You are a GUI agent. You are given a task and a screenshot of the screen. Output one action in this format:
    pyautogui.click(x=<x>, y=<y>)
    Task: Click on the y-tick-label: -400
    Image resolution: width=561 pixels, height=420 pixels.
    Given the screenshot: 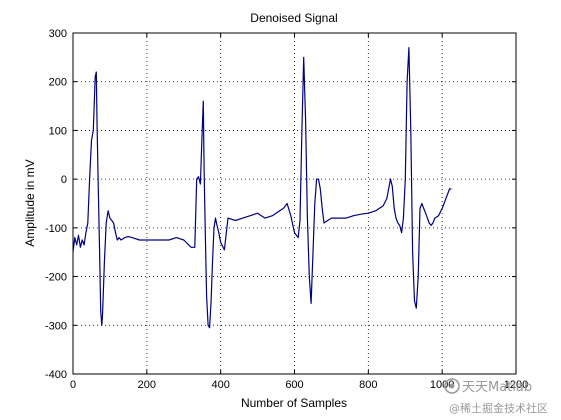 What is the action you would take?
    pyautogui.click(x=56, y=375)
    